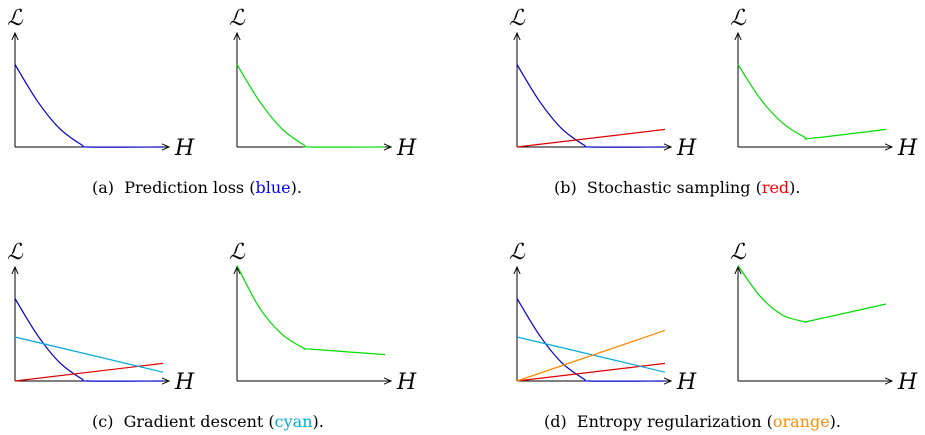  I want to click on caption-b-color-word: red, so click(775, 187).